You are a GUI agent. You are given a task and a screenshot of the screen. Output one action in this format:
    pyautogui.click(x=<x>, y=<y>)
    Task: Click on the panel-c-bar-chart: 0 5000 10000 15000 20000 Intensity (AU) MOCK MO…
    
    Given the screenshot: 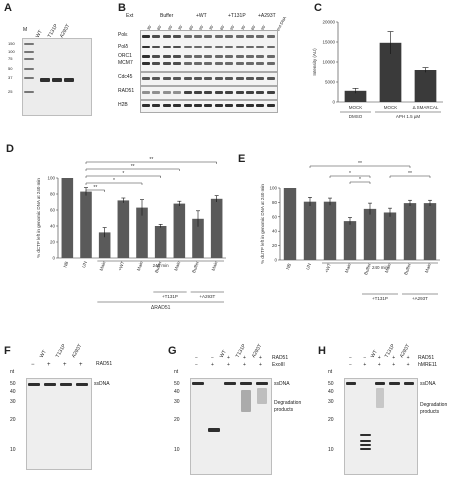 What is the action you would take?
    pyautogui.click(x=377, y=69)
    